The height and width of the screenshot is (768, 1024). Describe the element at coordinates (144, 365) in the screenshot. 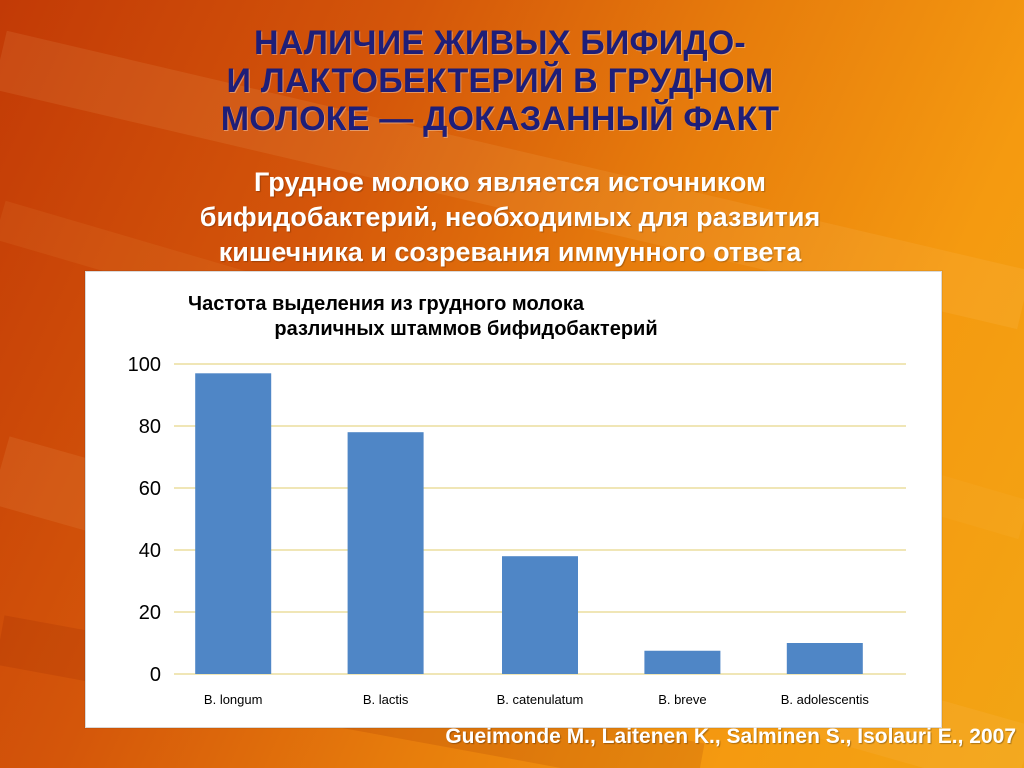

I see `y-tick-label: 100` at that location.